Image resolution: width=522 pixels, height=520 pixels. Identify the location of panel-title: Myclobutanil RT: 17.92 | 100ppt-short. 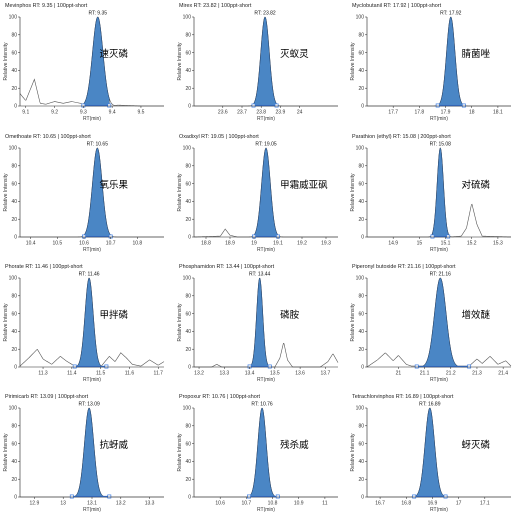
(397, 6).